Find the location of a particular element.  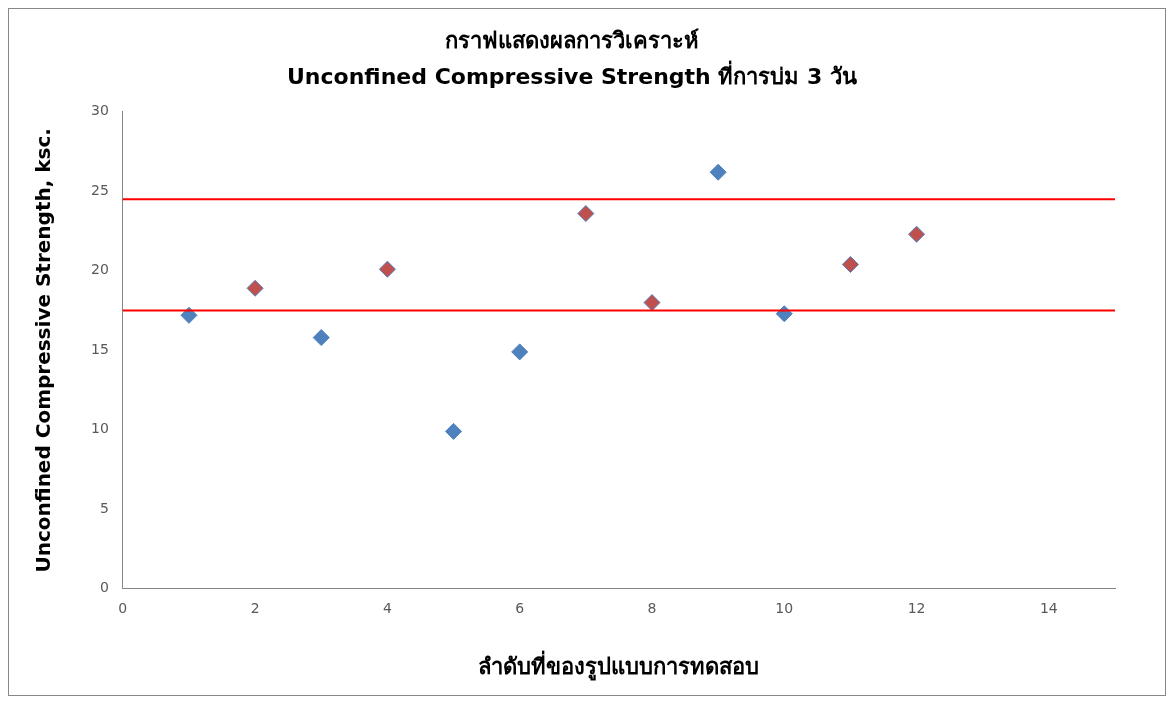

y-tick-label: 10 is located at coordinates (99, 428).